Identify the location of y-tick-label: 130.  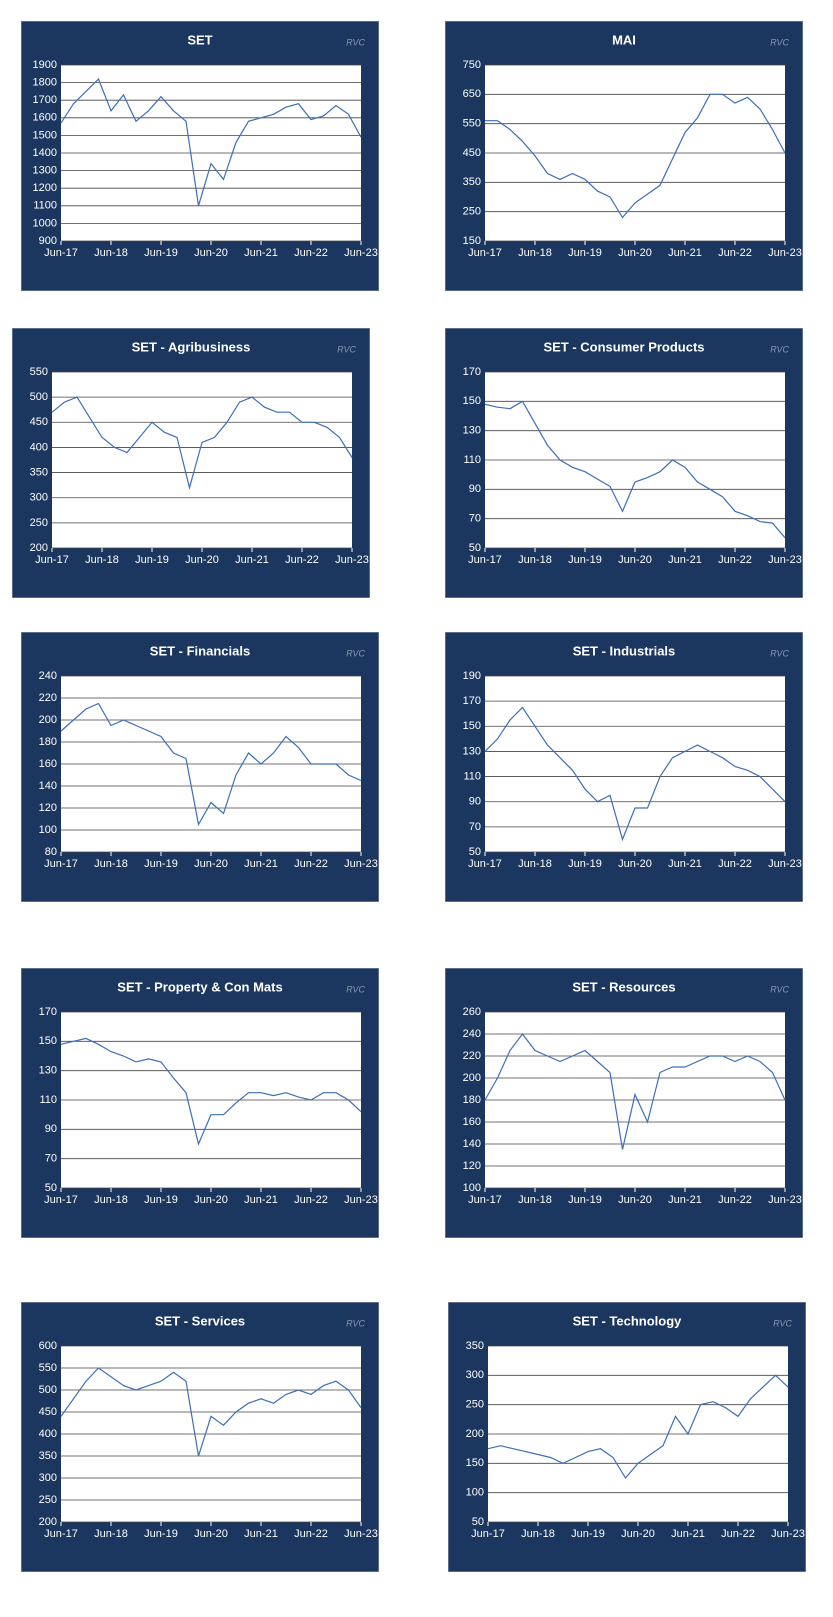
(472, 751).